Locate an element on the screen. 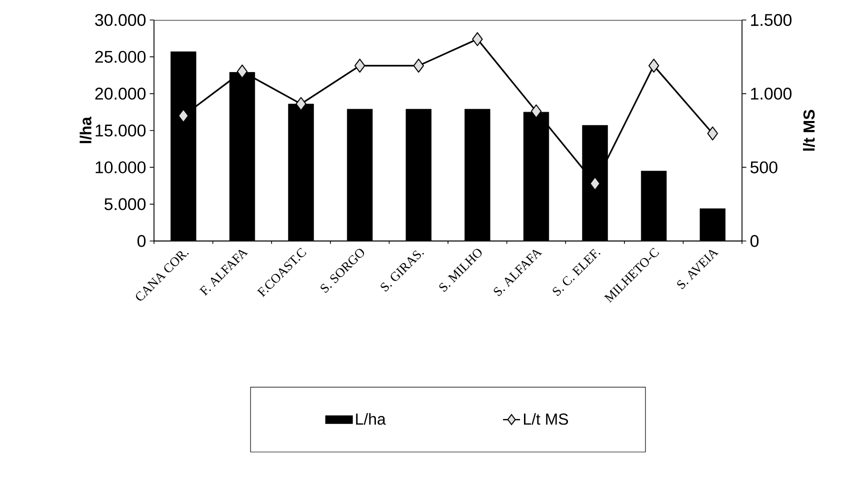 This screenshot has width=850, height=488. y-tick-label: 25.000 is located at coordinates (120, 56).